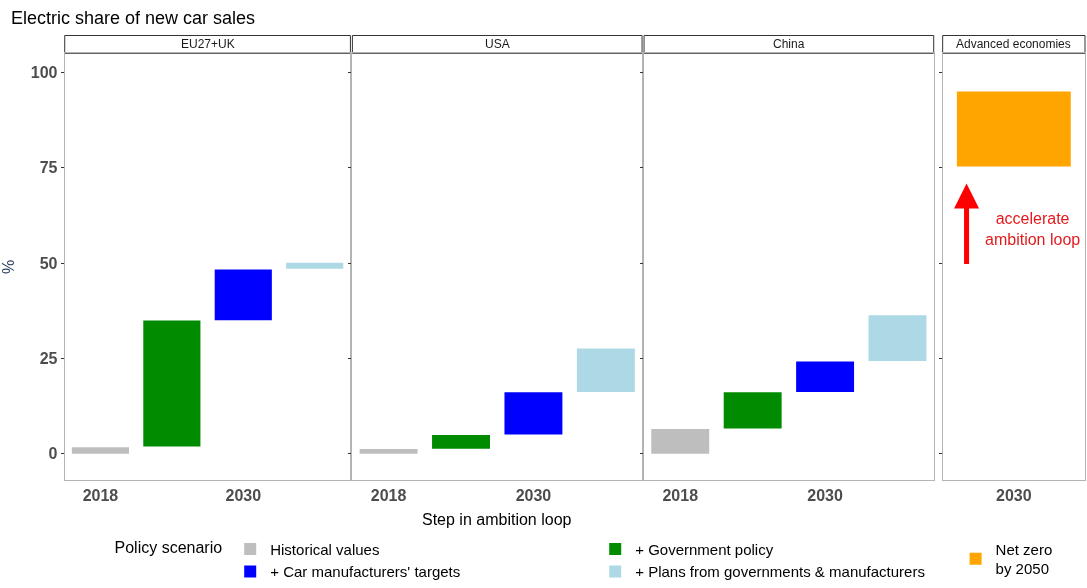  Describe the element at coordinates (1033, 229) in the screenshot. I see `annotation: accelerate ambition loop` at that location.